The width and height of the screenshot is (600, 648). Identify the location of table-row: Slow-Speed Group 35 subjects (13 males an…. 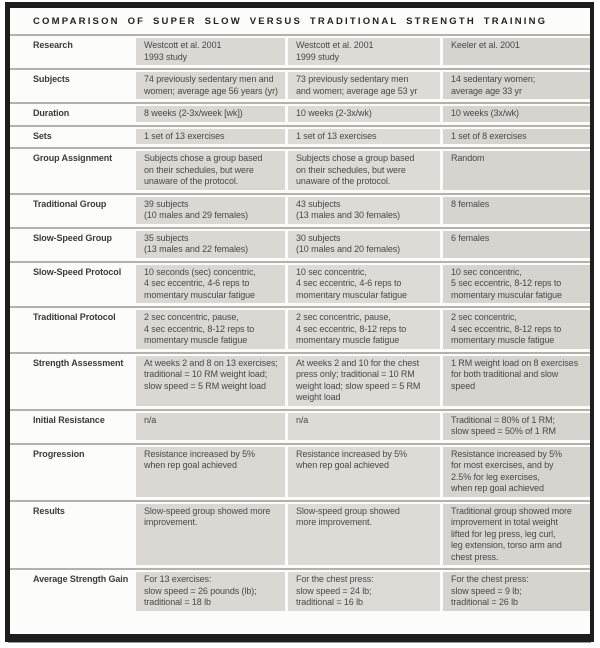
(300, 243).